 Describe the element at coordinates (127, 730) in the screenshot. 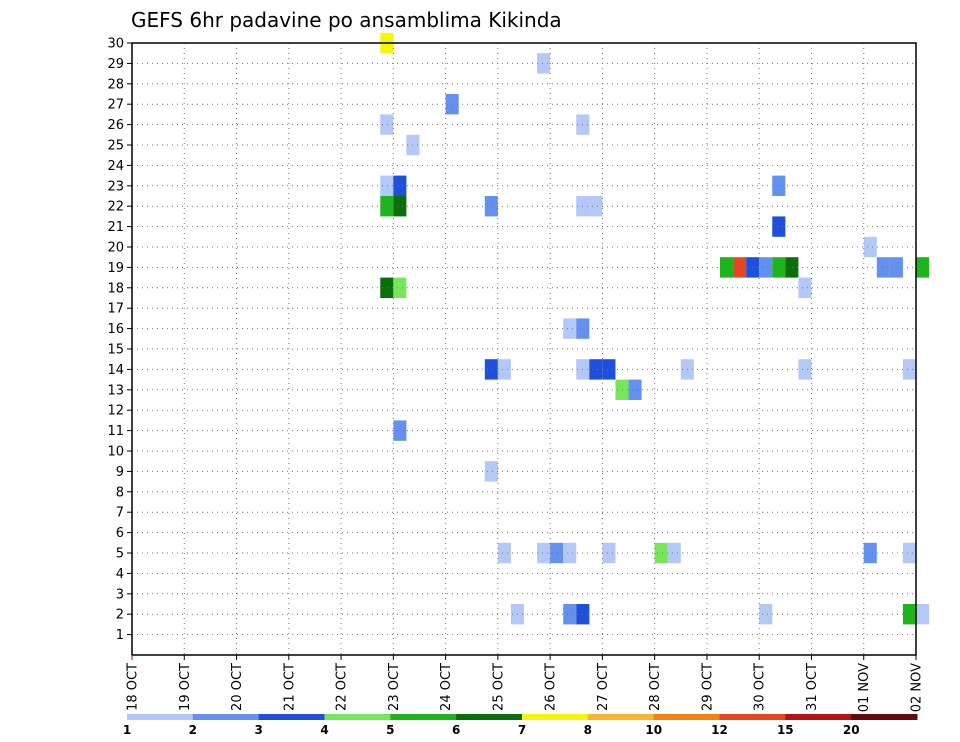

I see `colorbar-label: 1` at that location.